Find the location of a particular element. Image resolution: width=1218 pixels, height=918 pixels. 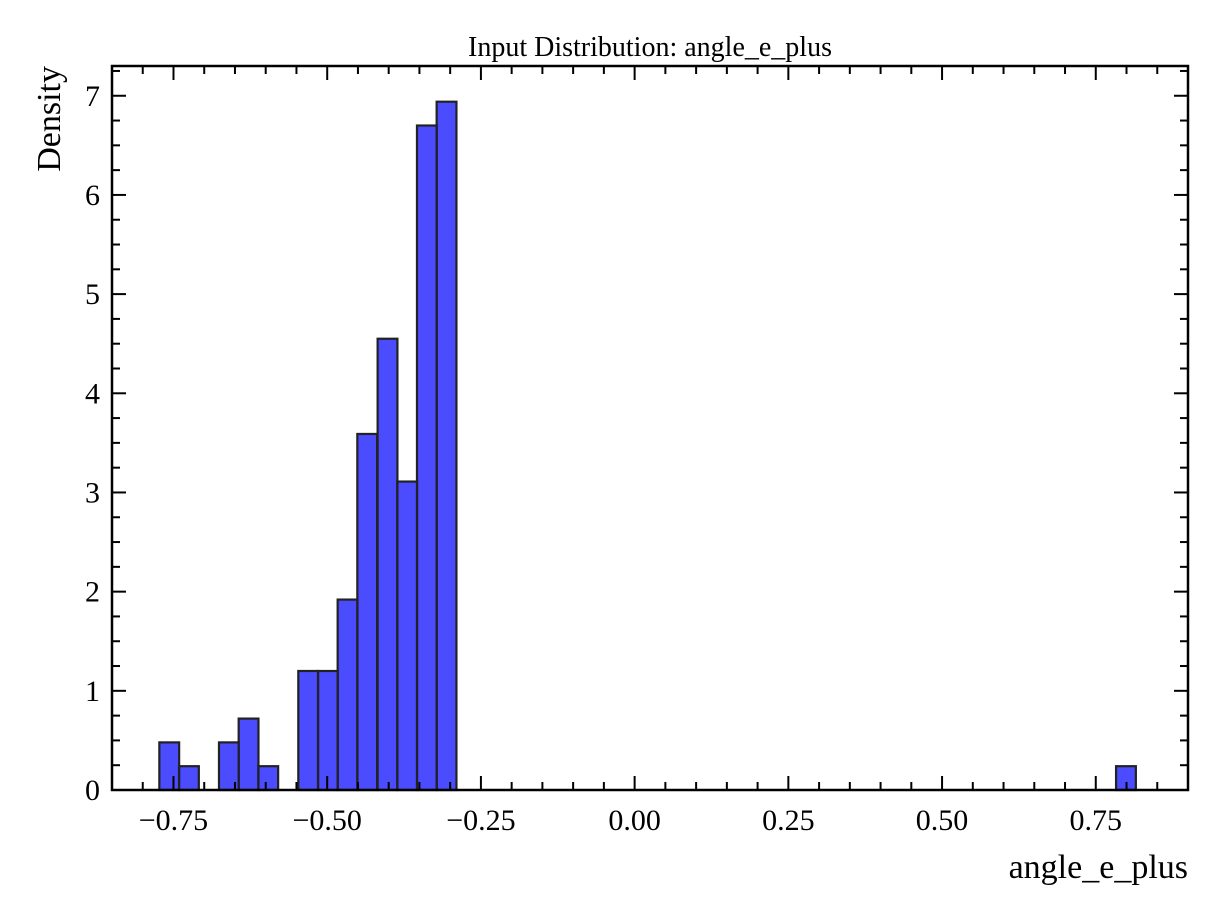

x-tick-label-3: 0.00 is located at coordinates (634, 820).